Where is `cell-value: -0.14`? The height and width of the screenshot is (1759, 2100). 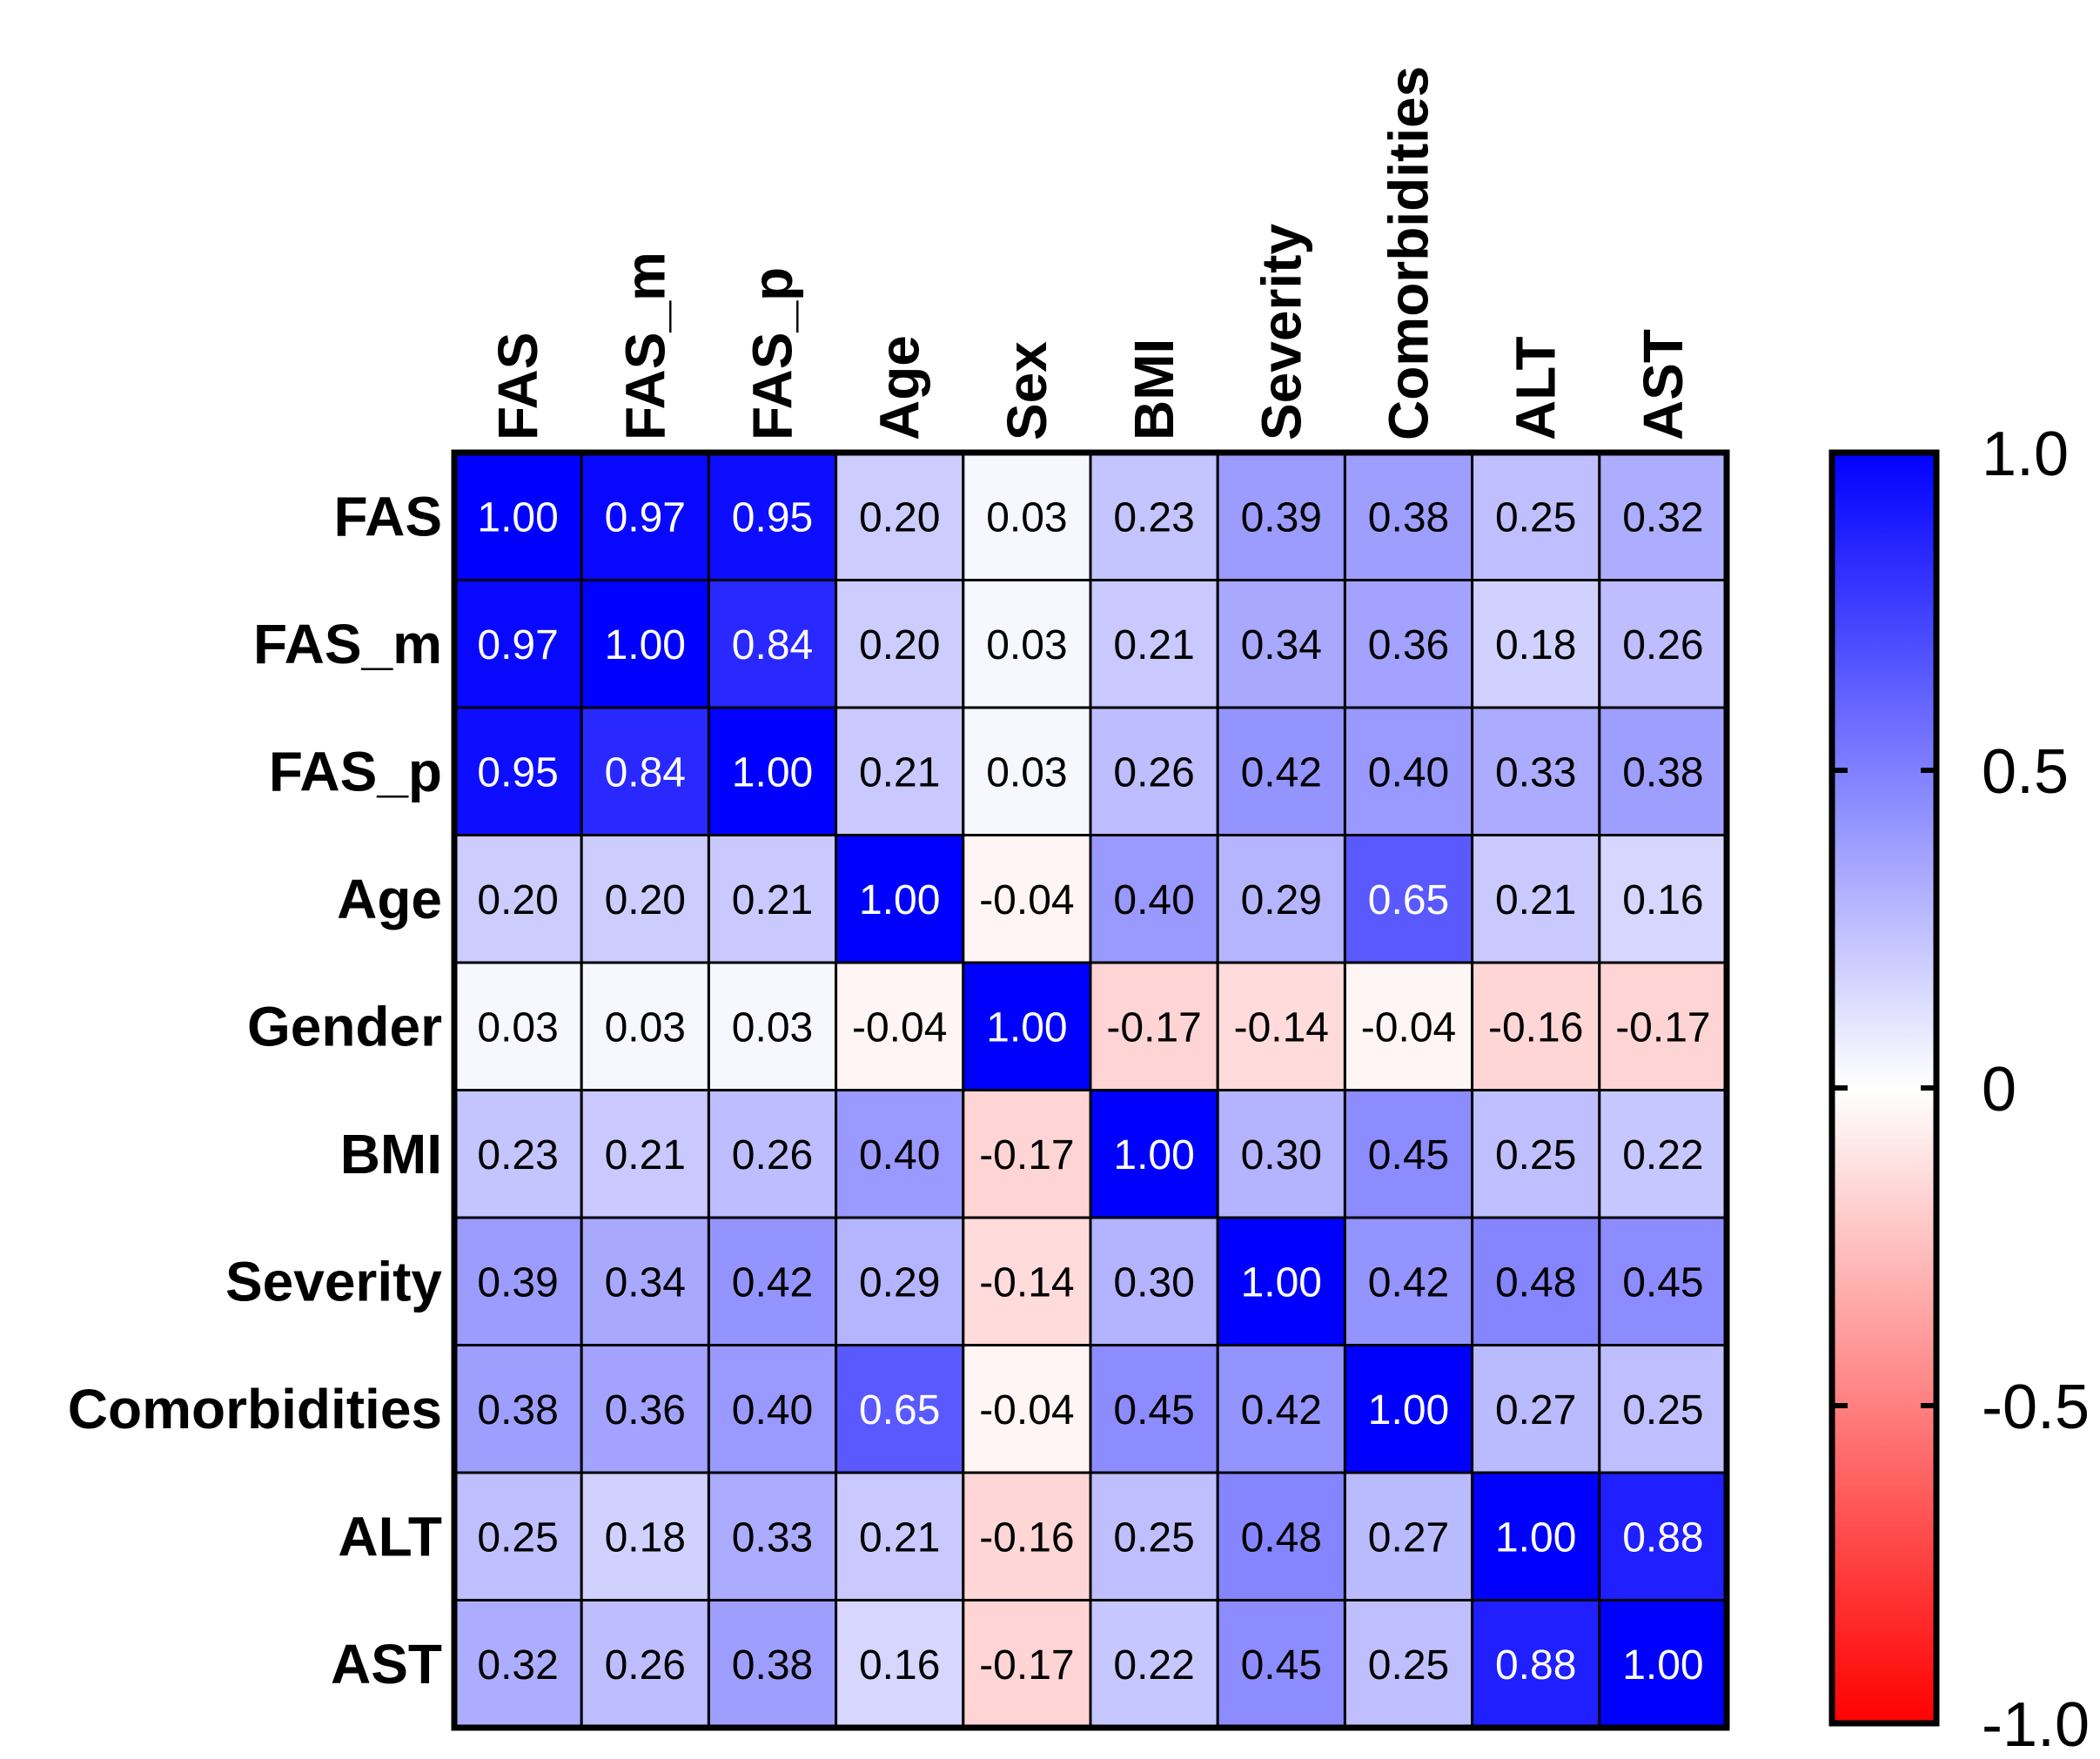 cell-value: -0.14 is located at coordinates (1281, 1027).